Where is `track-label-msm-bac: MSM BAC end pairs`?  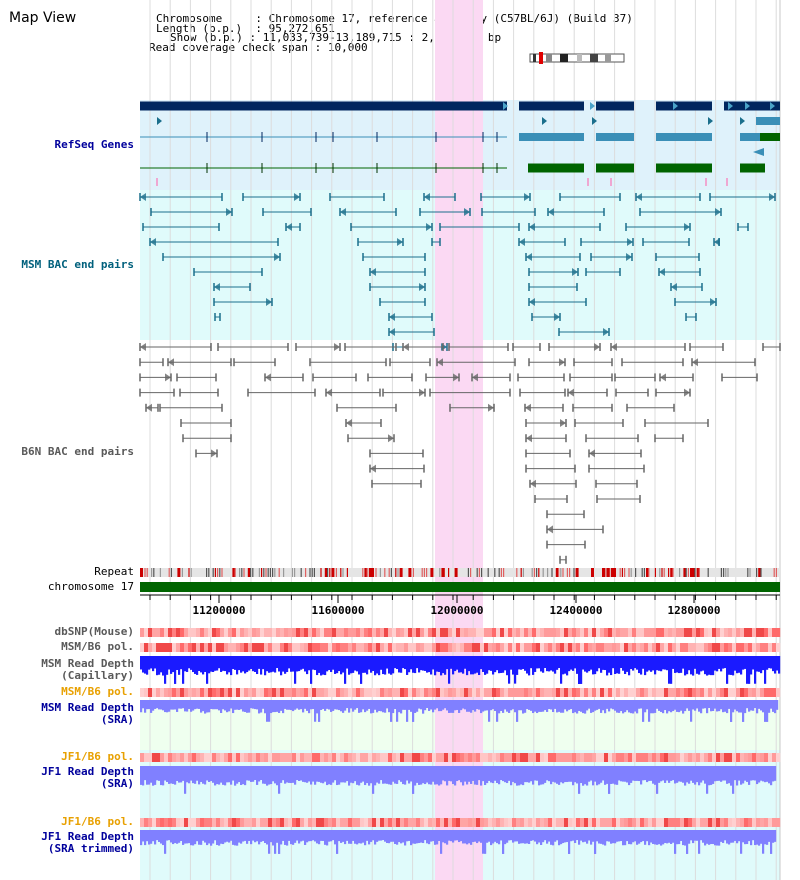
track-label-msm-bac: MSM BAC end pairs is located at coordinates (77, 264).